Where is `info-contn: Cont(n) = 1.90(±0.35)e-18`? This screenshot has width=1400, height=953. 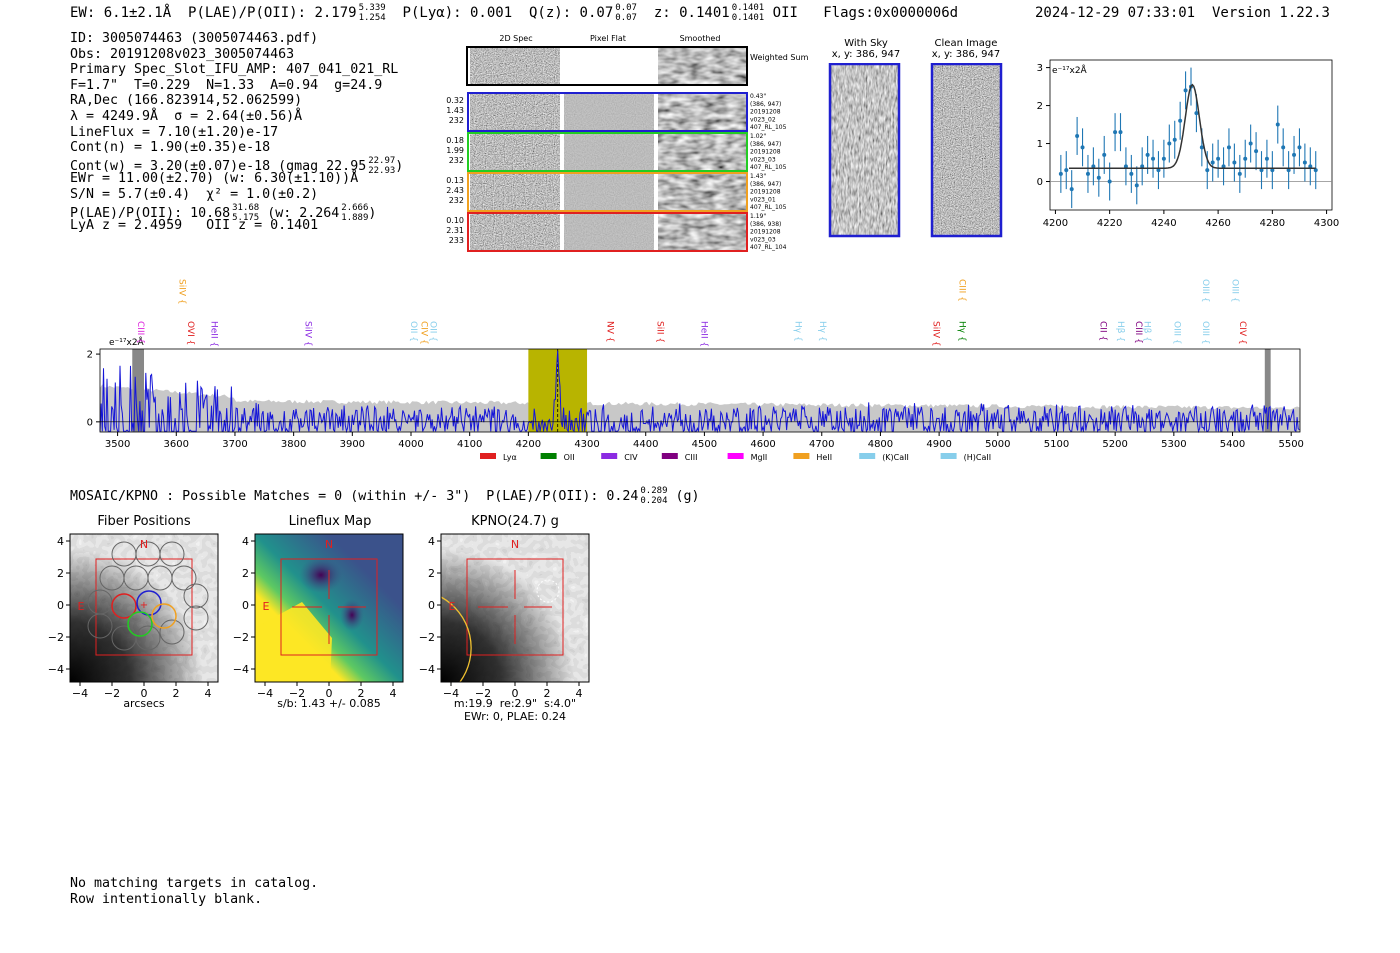 info-contn: Cont(n) = 1.90(±0.35)e-18 is located at coordinates (170, 148).